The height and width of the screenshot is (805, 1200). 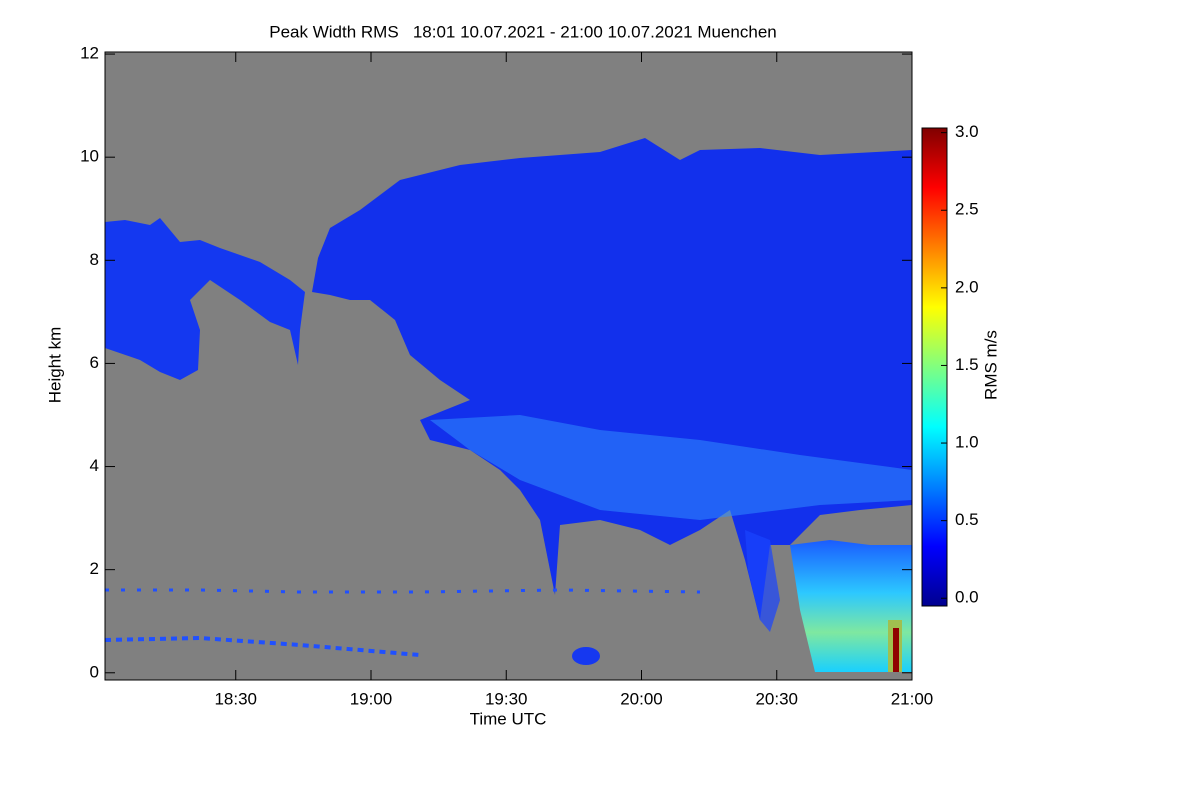 What do you see at coordinates (89, 53) in the screenshot?
I see `y-tick-label: 12` at bounding box center [89, 53].